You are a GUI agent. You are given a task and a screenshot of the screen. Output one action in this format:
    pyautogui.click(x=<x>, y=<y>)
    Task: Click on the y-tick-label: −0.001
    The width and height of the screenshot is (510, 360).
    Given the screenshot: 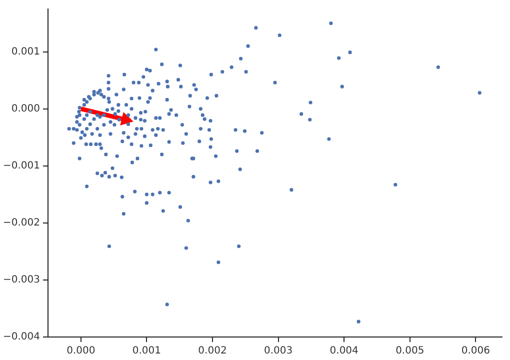 What is the action you would take?
    pyautogui.click(x=21, y=166)
    